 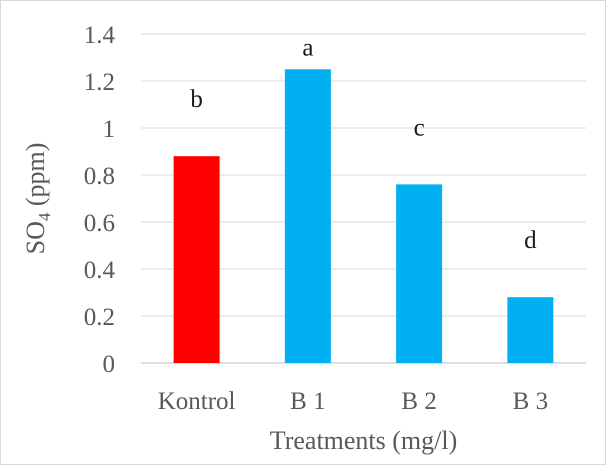 I want to click on y-tick-label: 1.4, so click(x=100, y=35).